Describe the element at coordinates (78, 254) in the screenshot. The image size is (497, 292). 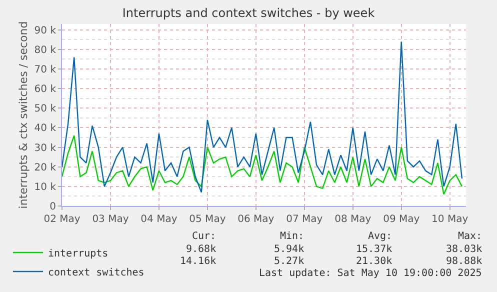
I see `legend-label: interrupts` at that location.